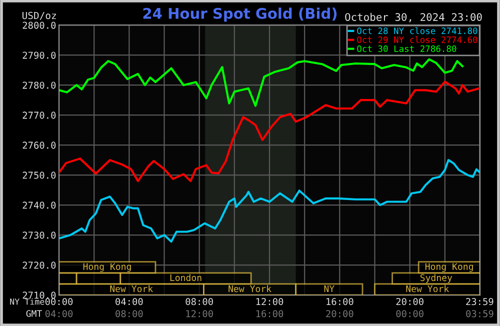 This screenshot has height=326, width=500. Describe the element at coordinates (270, 314) in the screenshot. I see `x2-tick-label: 16:00` at that location.